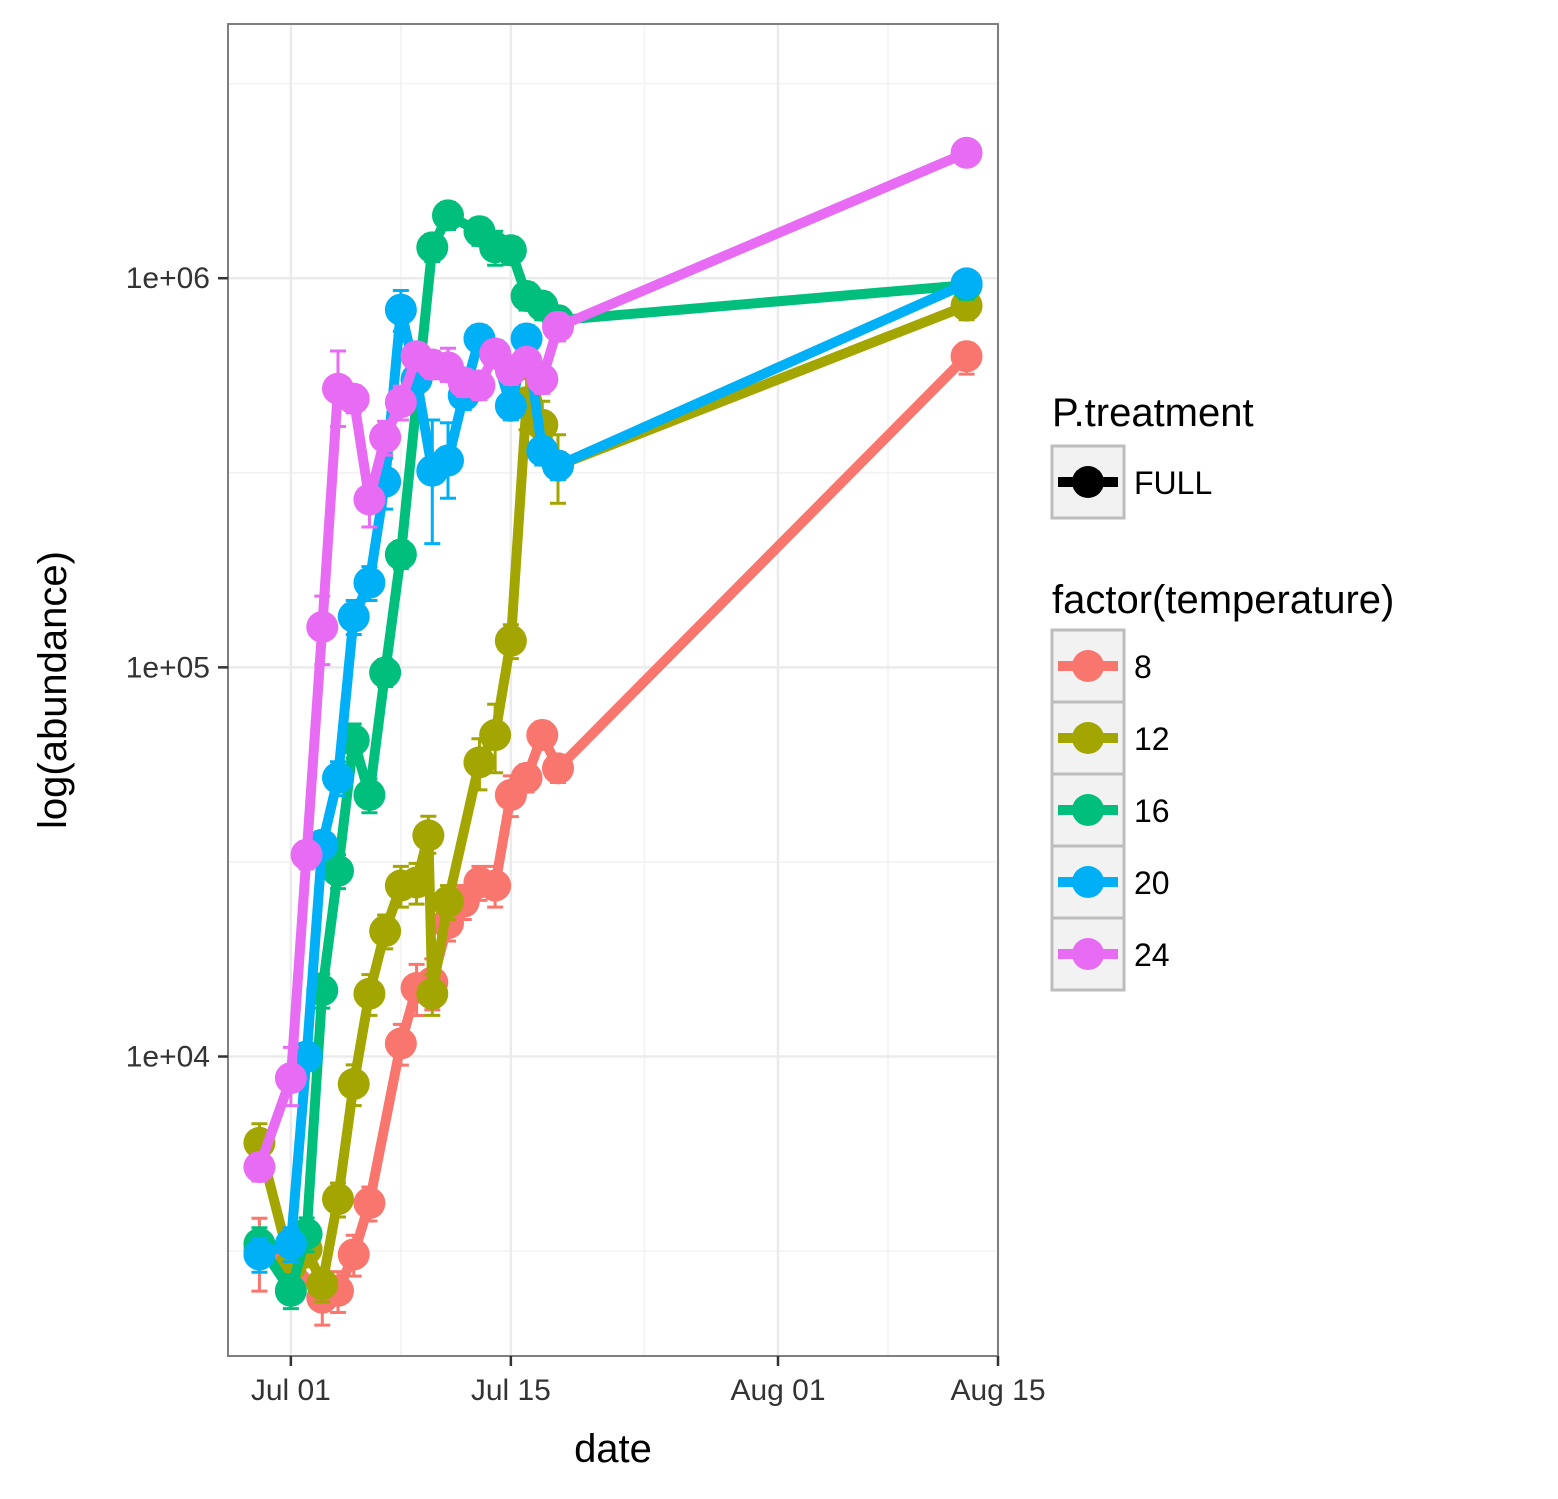 This screenshot has width=1558, height=1499. What do you see at coordinates (53, 690) in the screenshot?
I see `y-axis-title: log(abundance)` at bounding box center [53, 690].